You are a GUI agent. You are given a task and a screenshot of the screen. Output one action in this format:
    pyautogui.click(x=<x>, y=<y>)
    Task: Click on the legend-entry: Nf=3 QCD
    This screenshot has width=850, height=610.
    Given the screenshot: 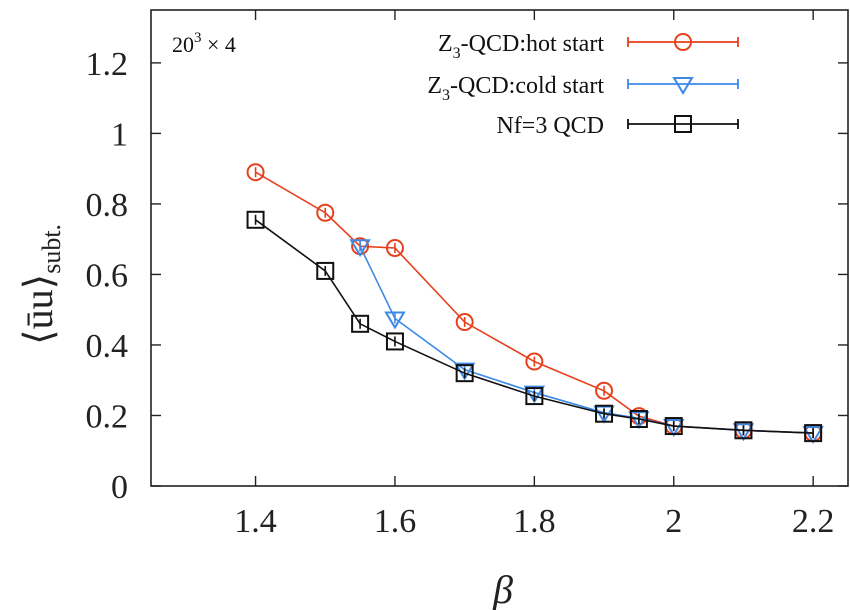 What is the action you would take?
    pyautogui.click(x=617, y=126)
    